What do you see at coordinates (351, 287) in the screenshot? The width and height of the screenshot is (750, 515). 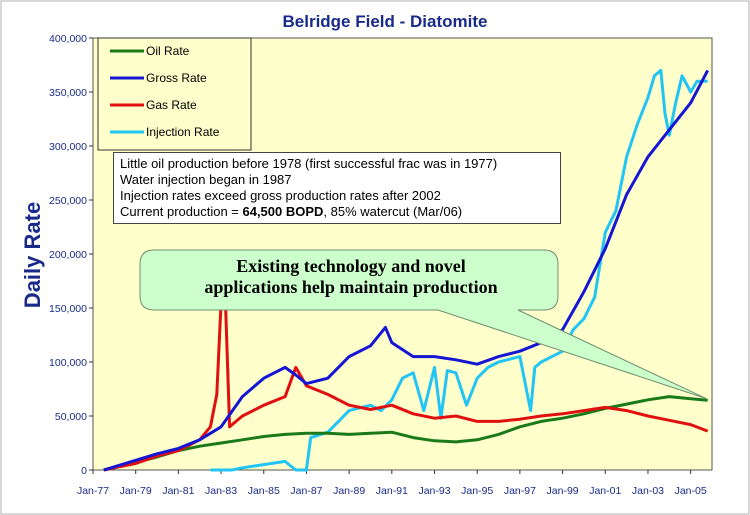 I see `callout-line-2: applications help maintain production` at bounding box center [351, 287].